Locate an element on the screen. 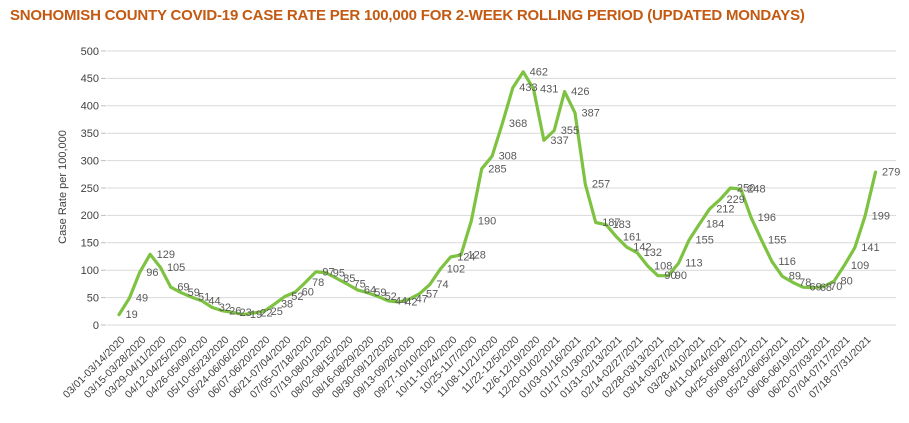  data-point-label: 95 is located at coordinates (339, 273).